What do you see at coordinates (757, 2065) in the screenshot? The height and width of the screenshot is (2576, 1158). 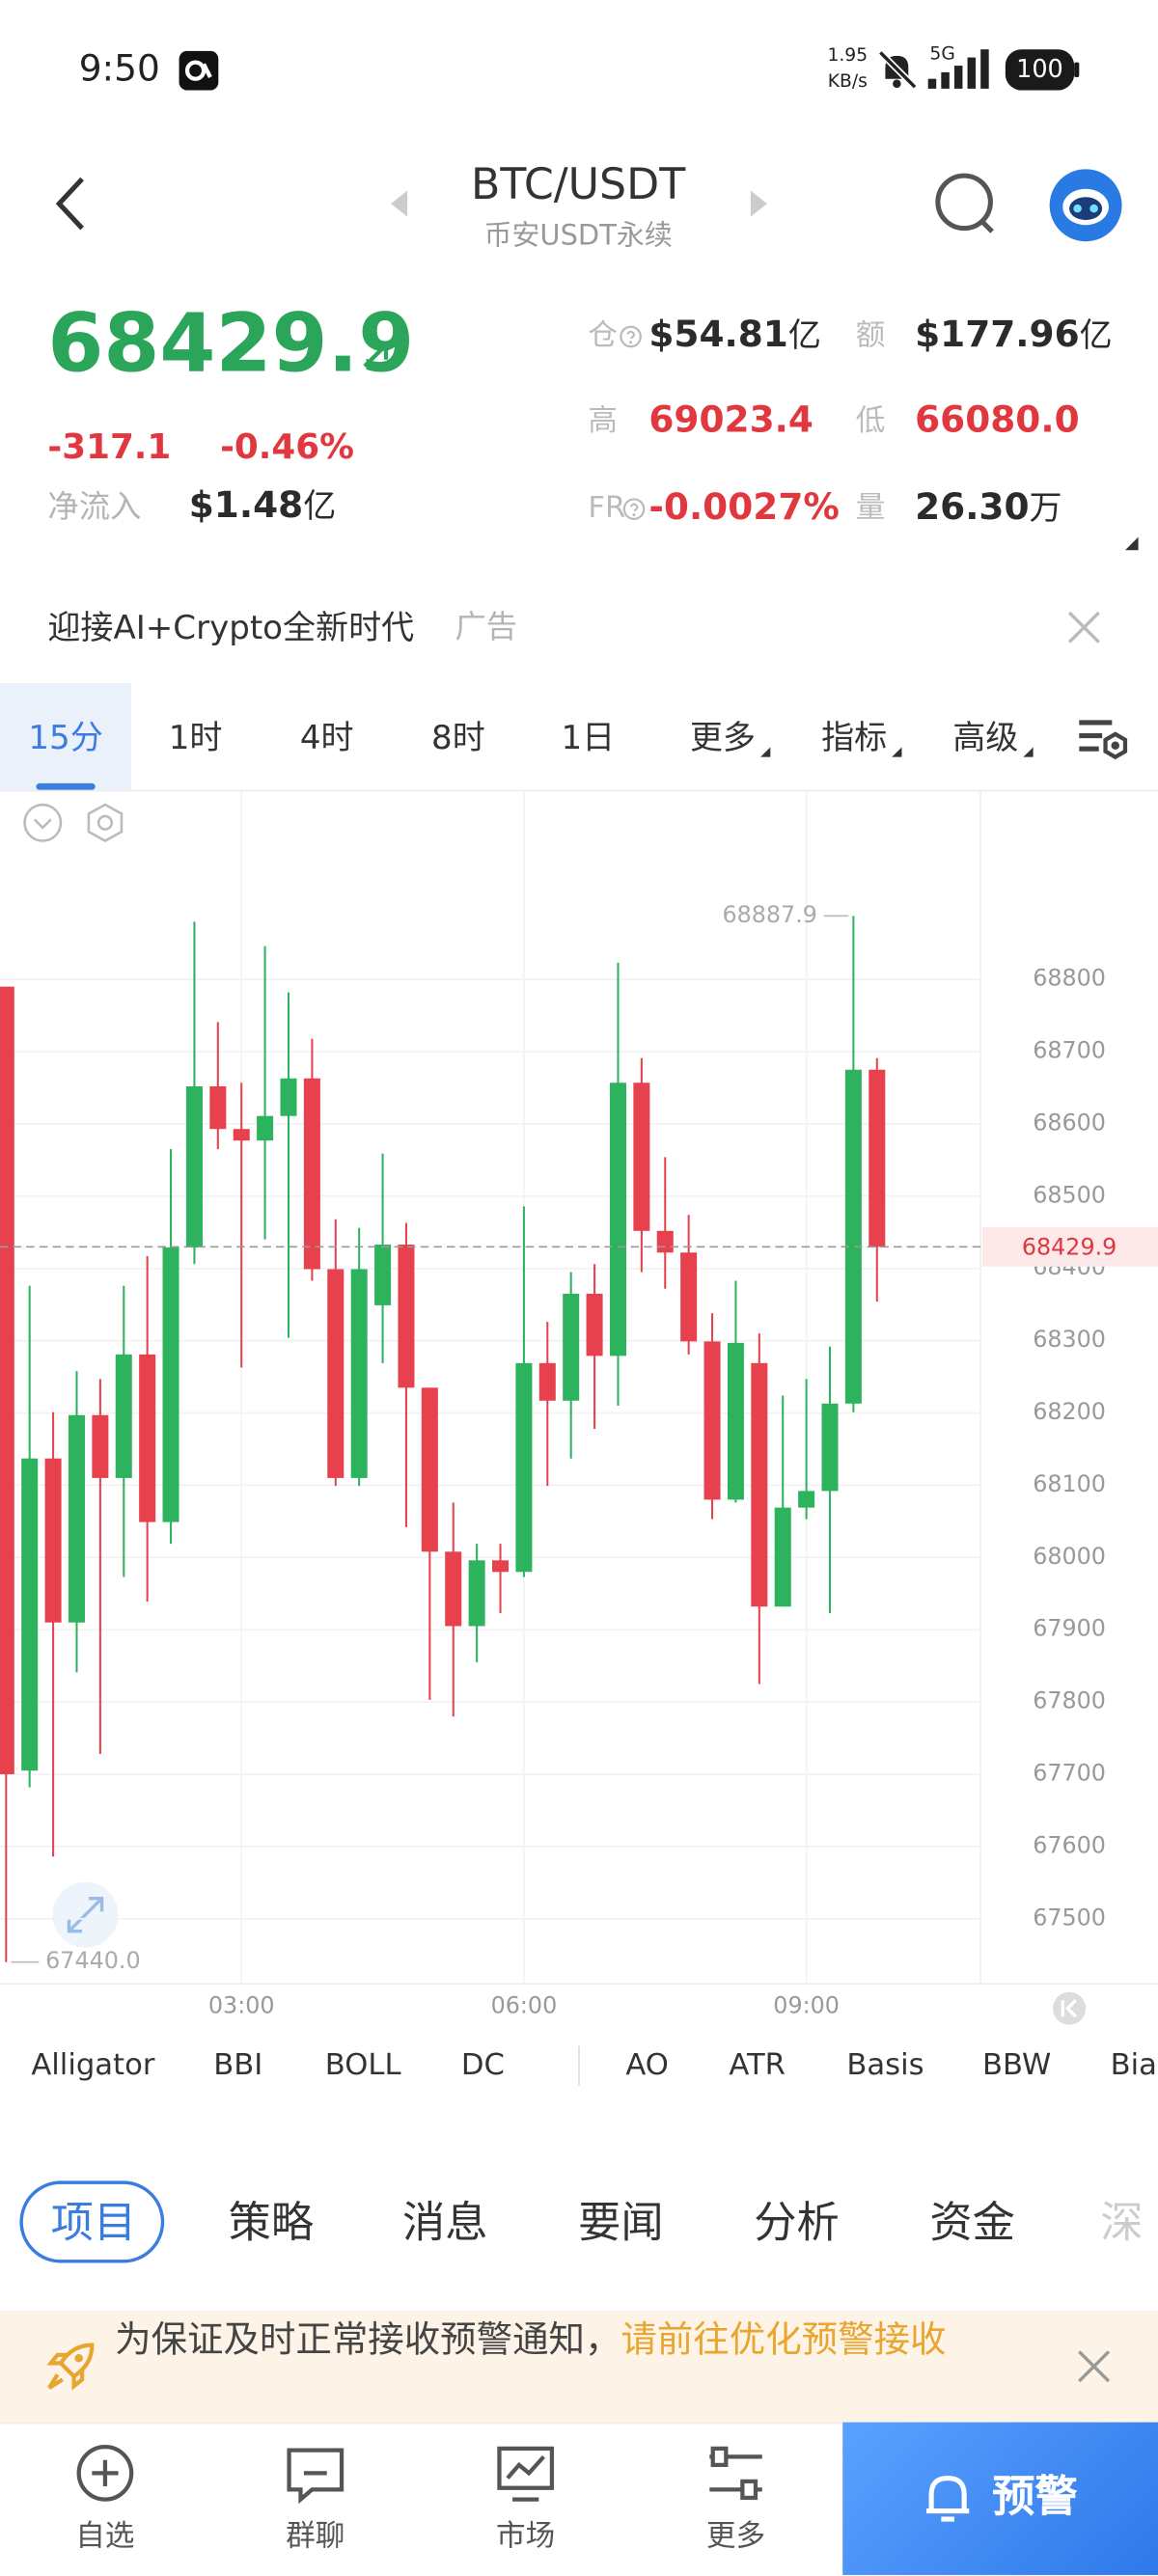 I see `indicator-tab: ATR` at bounding box center [757, 2065].